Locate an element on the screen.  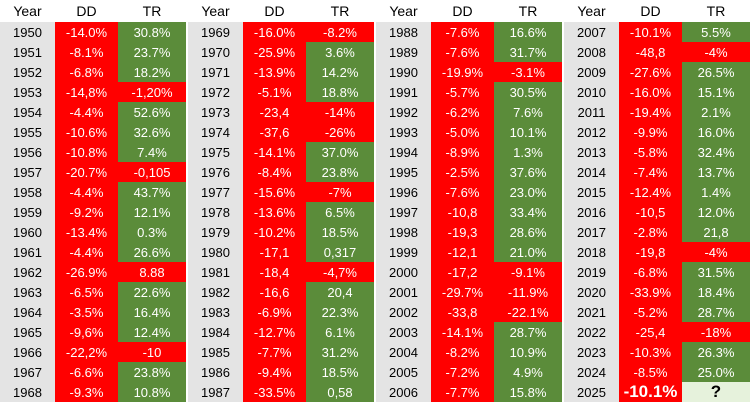
year-cell: 2009 is located at coordinates (591, 72).